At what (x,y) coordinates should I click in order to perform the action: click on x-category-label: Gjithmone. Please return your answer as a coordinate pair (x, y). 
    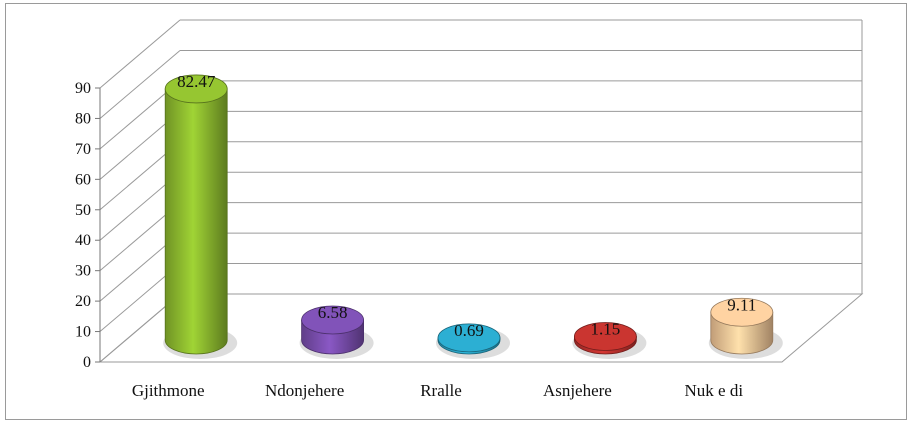
    Looking at the image, I should click on (168, 390).